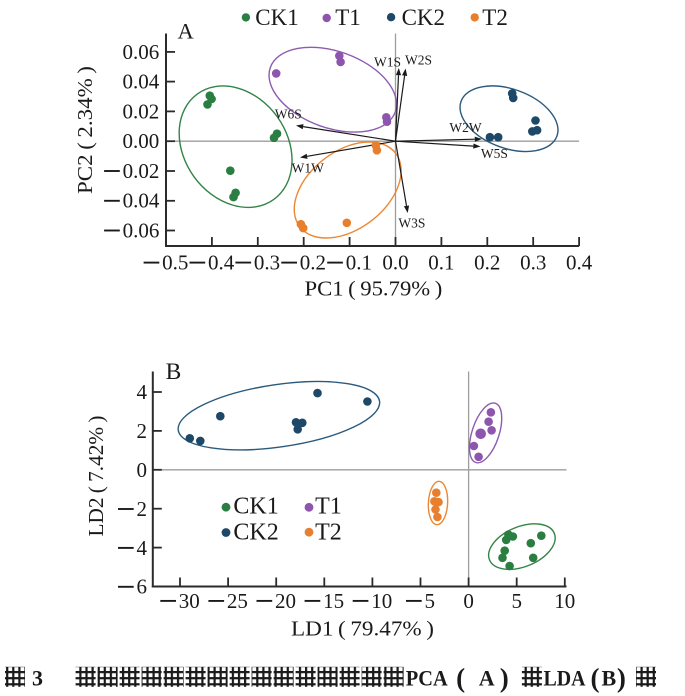  I want to click on svg-text: 25, so click(237, 601).